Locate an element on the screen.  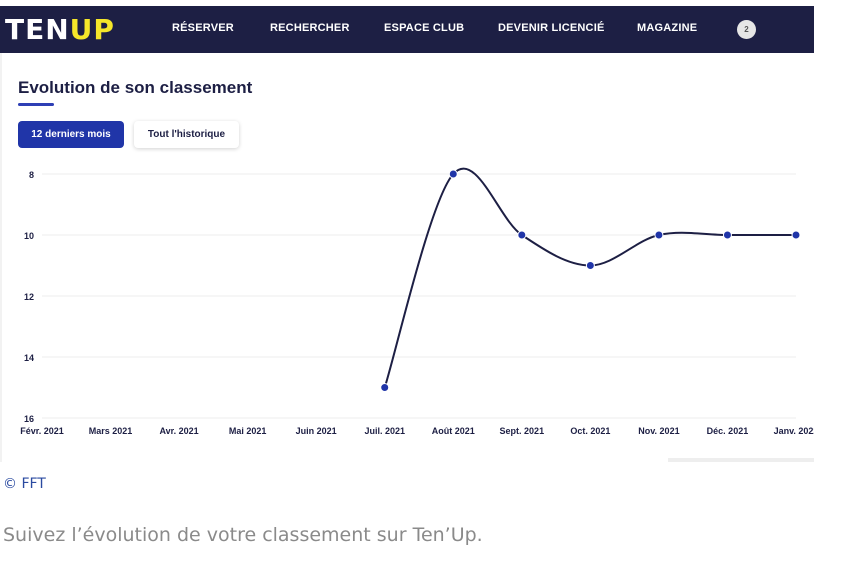
x-tick-label: Juil. 2021 is located at coordinates (384, 431).